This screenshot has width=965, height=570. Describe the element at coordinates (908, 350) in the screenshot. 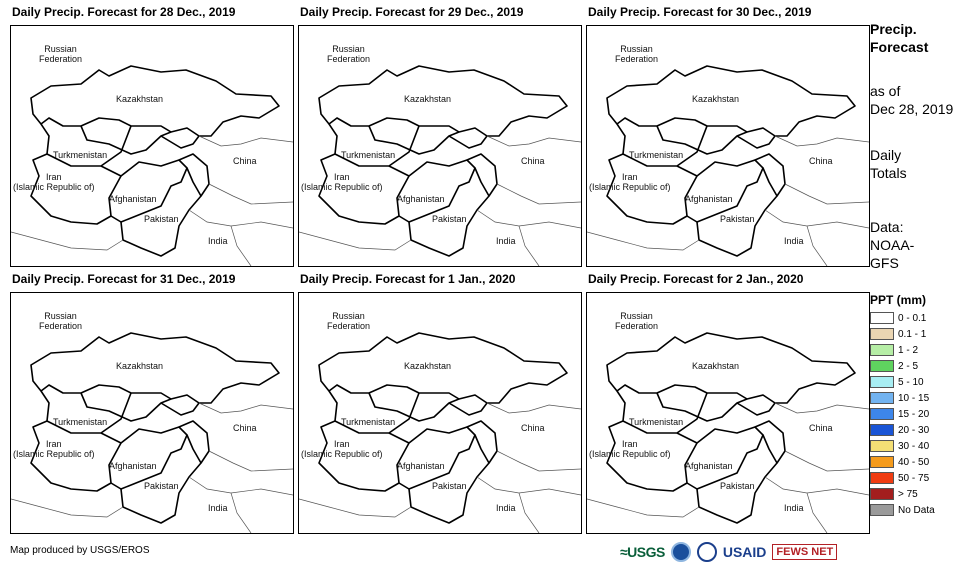

I see `legend-label: 1 - 2` at that location.